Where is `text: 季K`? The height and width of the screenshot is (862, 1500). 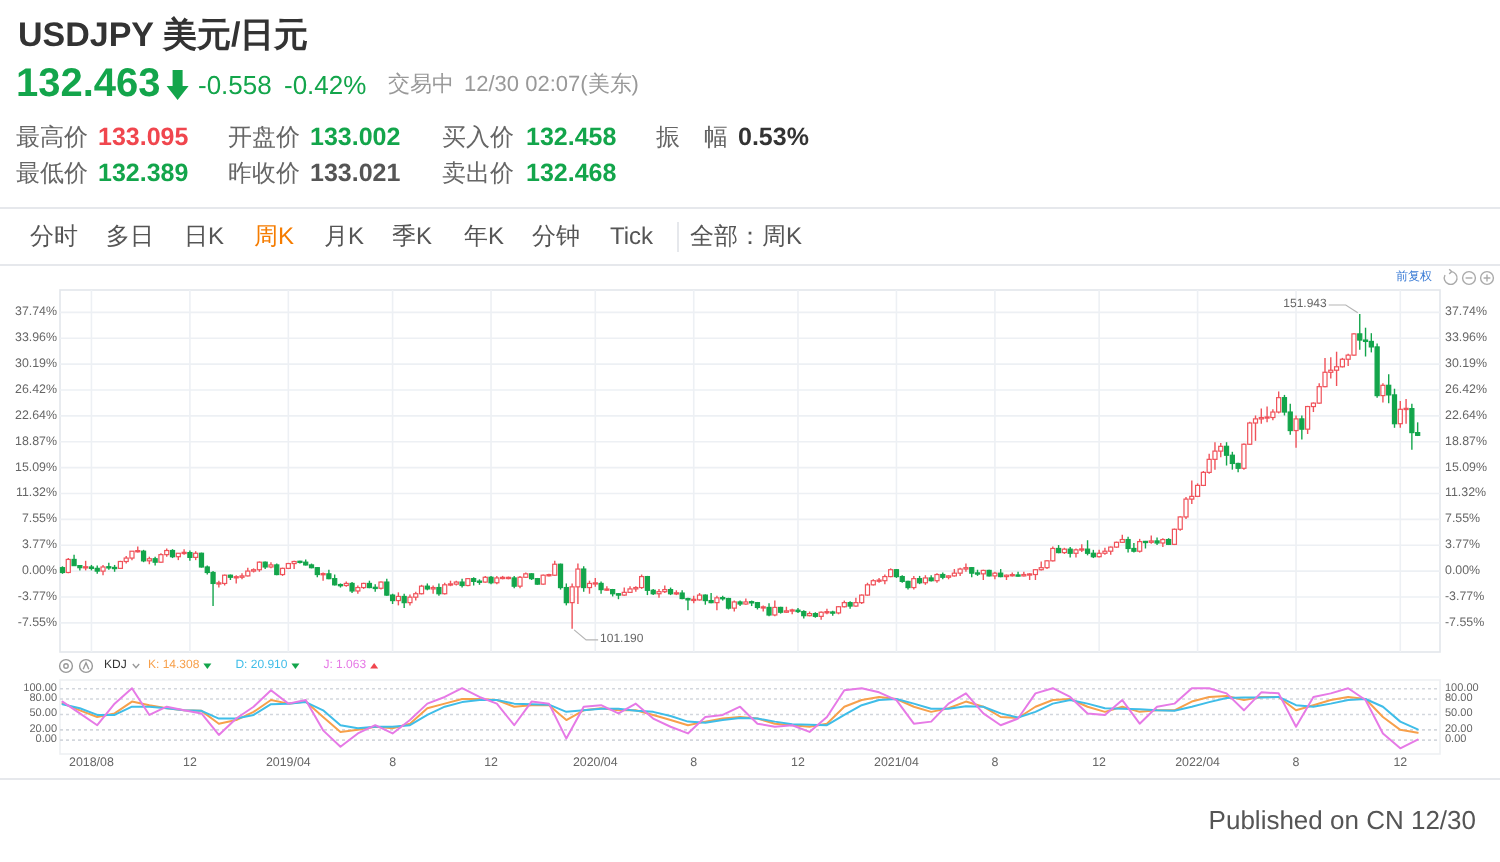
text: 季K is located at coordinates (412, 236).